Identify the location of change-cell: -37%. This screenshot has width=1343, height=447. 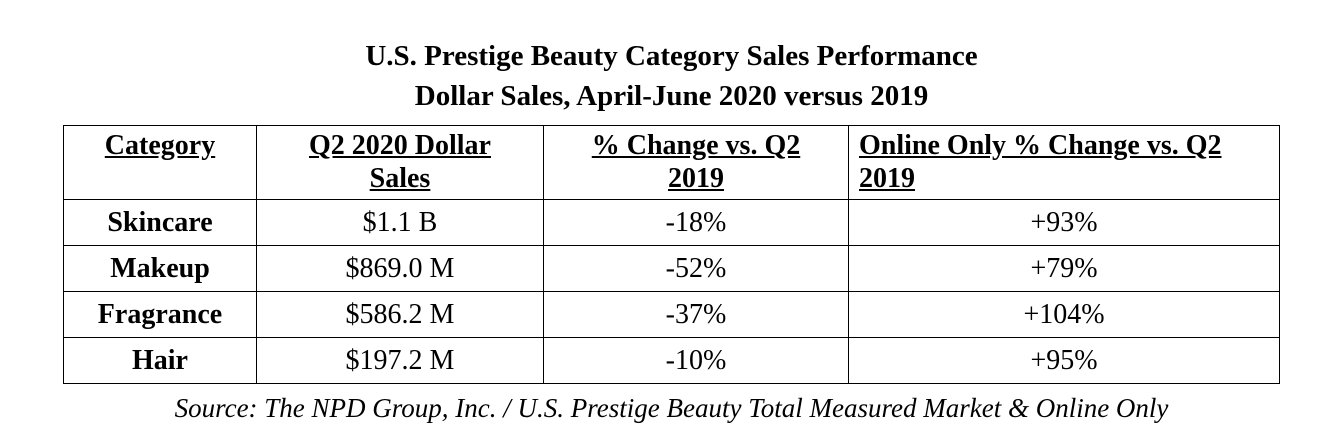
(696, 315).